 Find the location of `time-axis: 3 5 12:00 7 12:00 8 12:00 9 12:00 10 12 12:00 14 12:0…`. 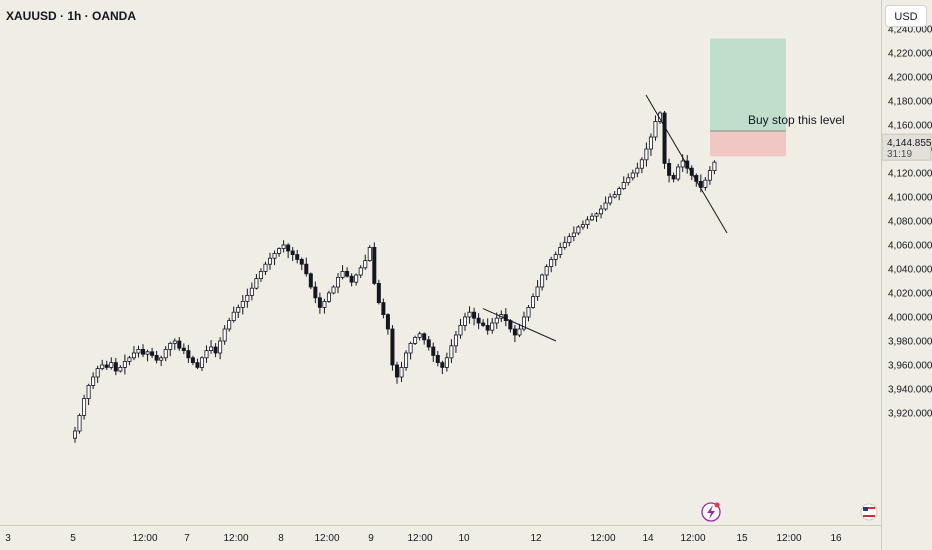

time-axis: 3 5 12:00 7 12:00 8 12:00 9 12:00 10 12 12:00 14 12:0… is located at coordinates (423, 538).